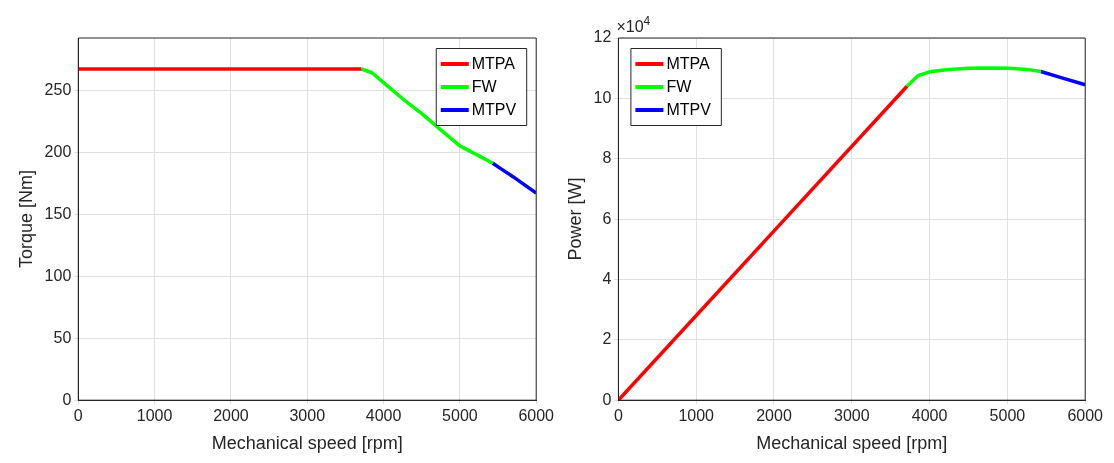 This screenshot has height=463, width=1114. Describe the element at coordinates (574, 219) in the screenshot. I see `y-axis-title: Power [W]` at that location.